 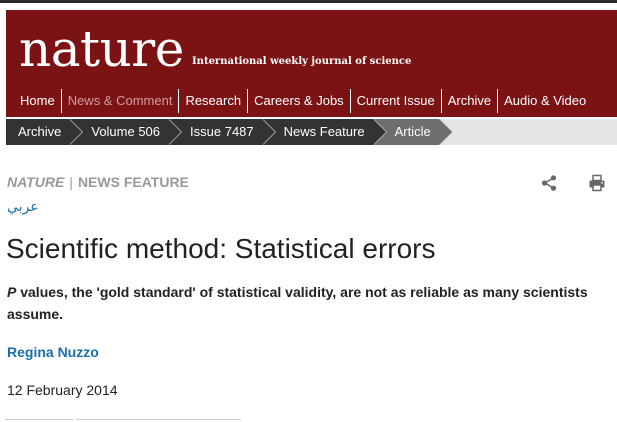 I want to click on nav-audio-video: Audio & Video, so click(x=544, y=101).